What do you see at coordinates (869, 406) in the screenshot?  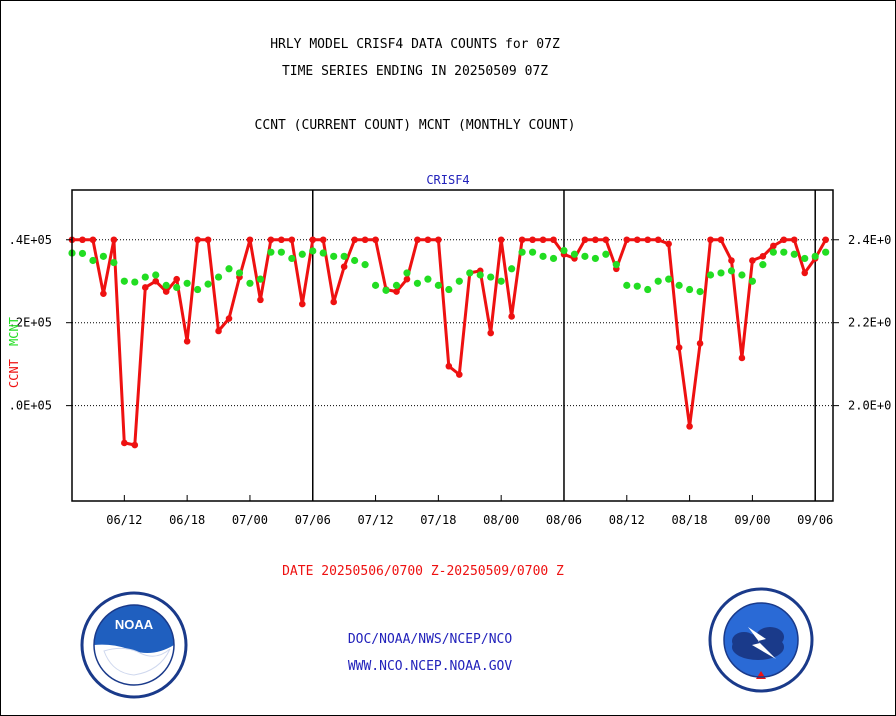 I see `right-y-tick-label-0: 2.0E+0` at bounding box center [869, 406].